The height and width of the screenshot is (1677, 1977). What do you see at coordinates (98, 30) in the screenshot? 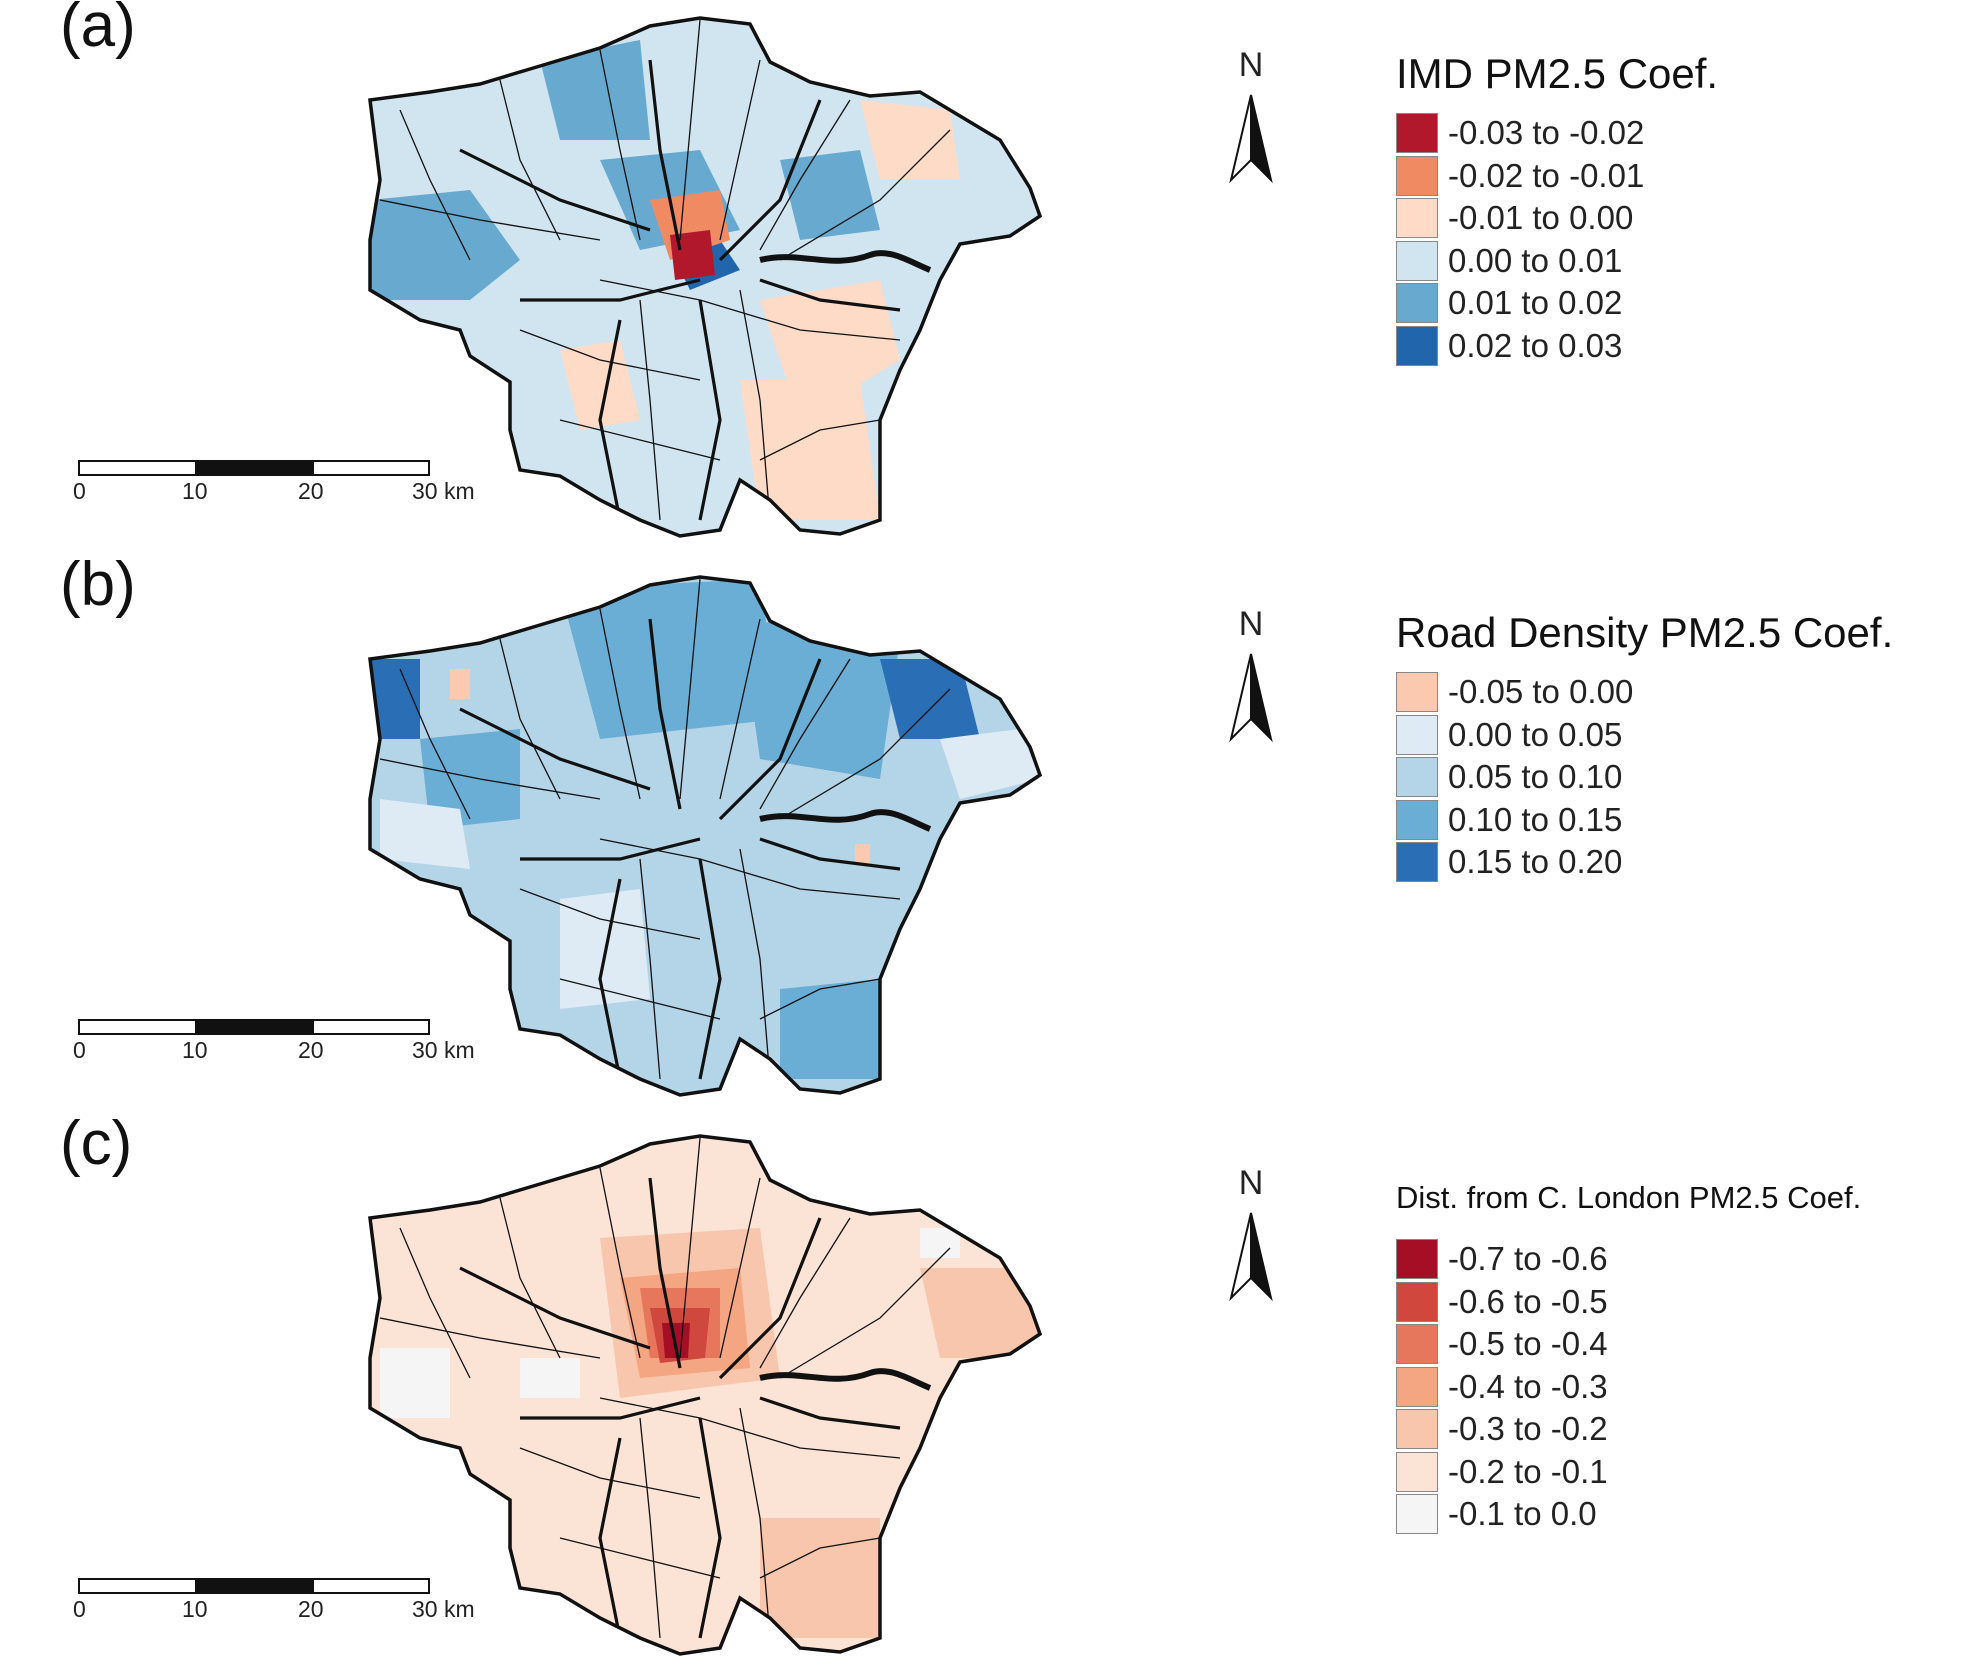
I see `panel-label: (a)` at bounding box center [98, 30].